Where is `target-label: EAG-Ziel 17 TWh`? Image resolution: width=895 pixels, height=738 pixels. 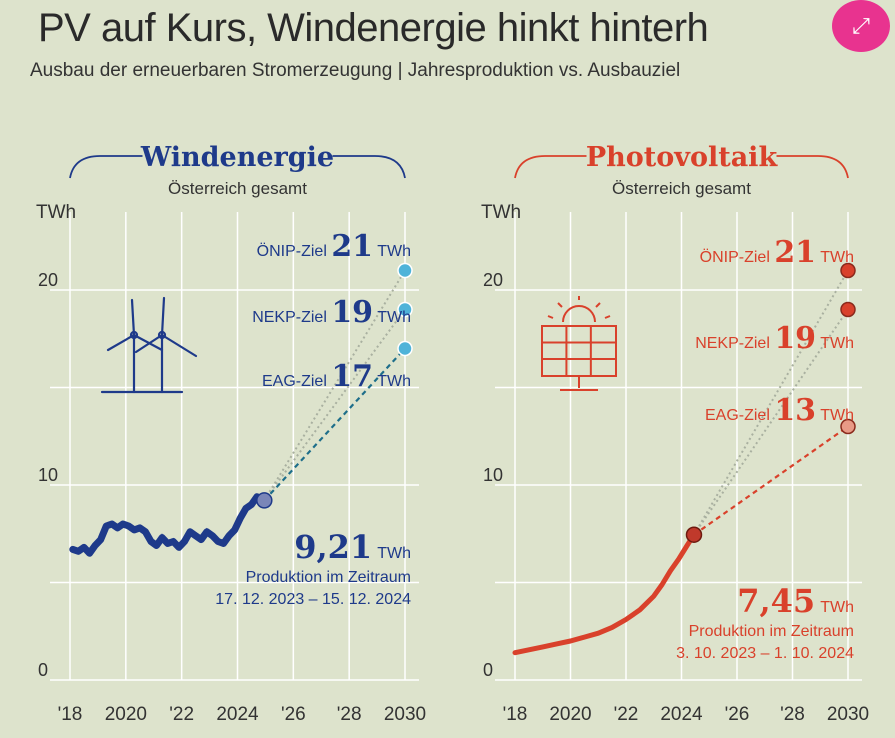
target-label: EAG-Ziel 17 TWh is located at coordinates (336, 376).